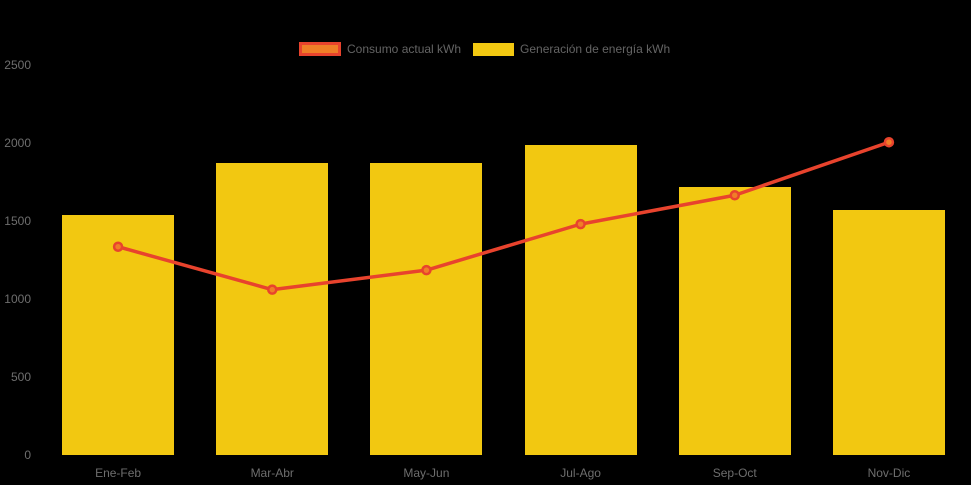 The height and width of the screenshot is (485, 971). Describe the element at coordinates (17, 299) in the screenshot. I see `y-axis-tick-label: 1000` at that location.